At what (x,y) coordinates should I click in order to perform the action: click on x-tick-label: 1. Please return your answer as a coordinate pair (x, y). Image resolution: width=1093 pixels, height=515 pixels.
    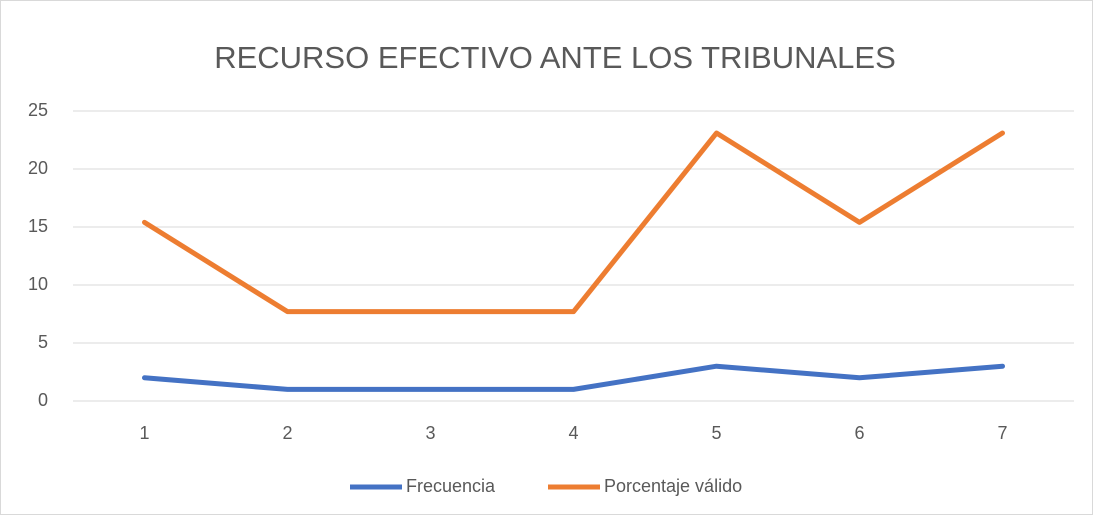
    Looking at the image, I should click on (144, 433).